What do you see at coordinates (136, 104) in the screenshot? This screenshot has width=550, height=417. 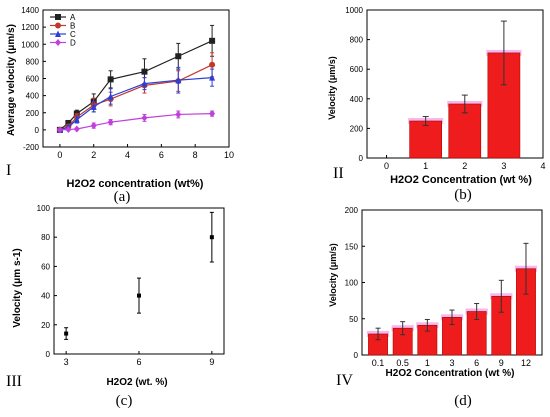 I see `series-line-C` at bounding box center [136, 104].